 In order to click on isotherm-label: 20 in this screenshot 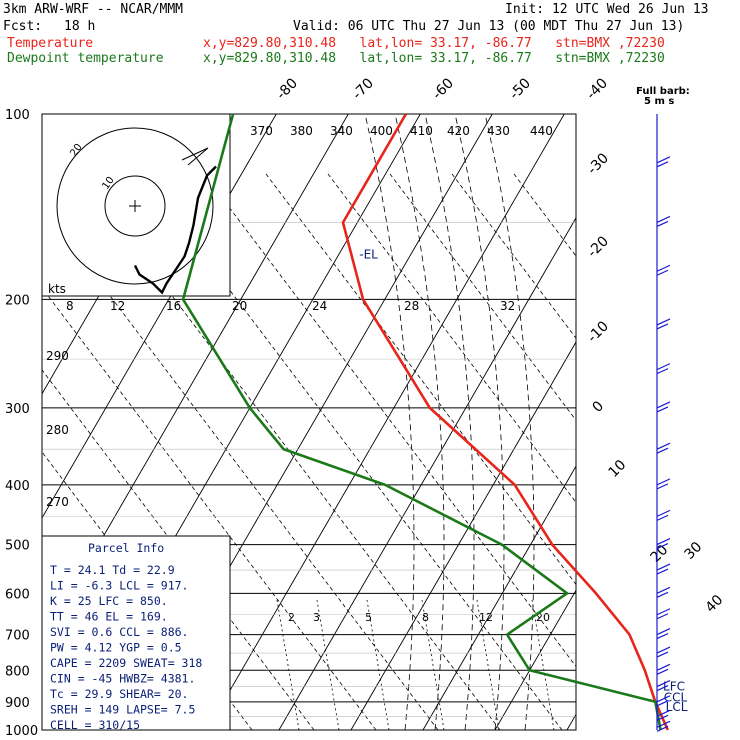, I will do `click(660, 554)`.